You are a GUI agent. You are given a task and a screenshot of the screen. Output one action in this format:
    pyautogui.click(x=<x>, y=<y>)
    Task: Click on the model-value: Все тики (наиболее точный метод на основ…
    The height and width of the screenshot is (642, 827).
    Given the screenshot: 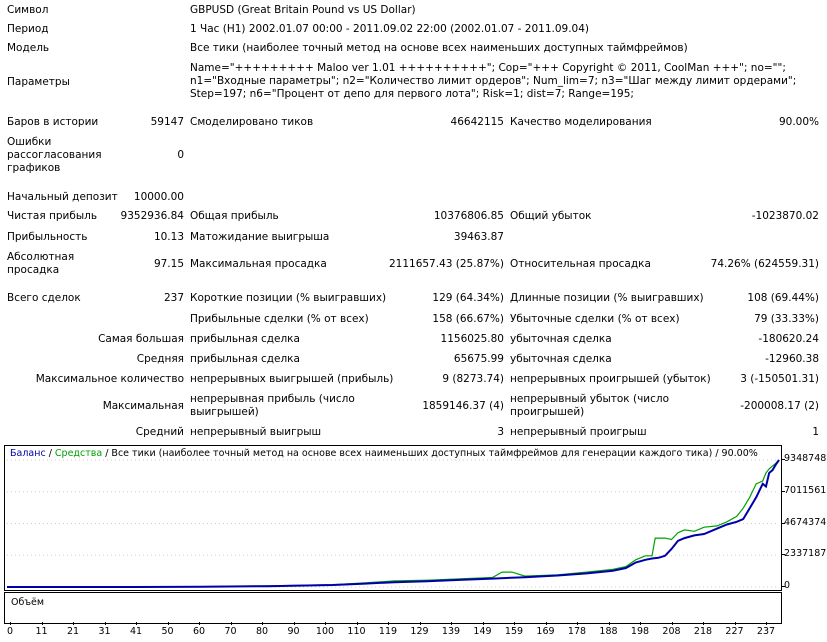 What is the action you would take?
    pyautogui.click(x=439, y=48)
    